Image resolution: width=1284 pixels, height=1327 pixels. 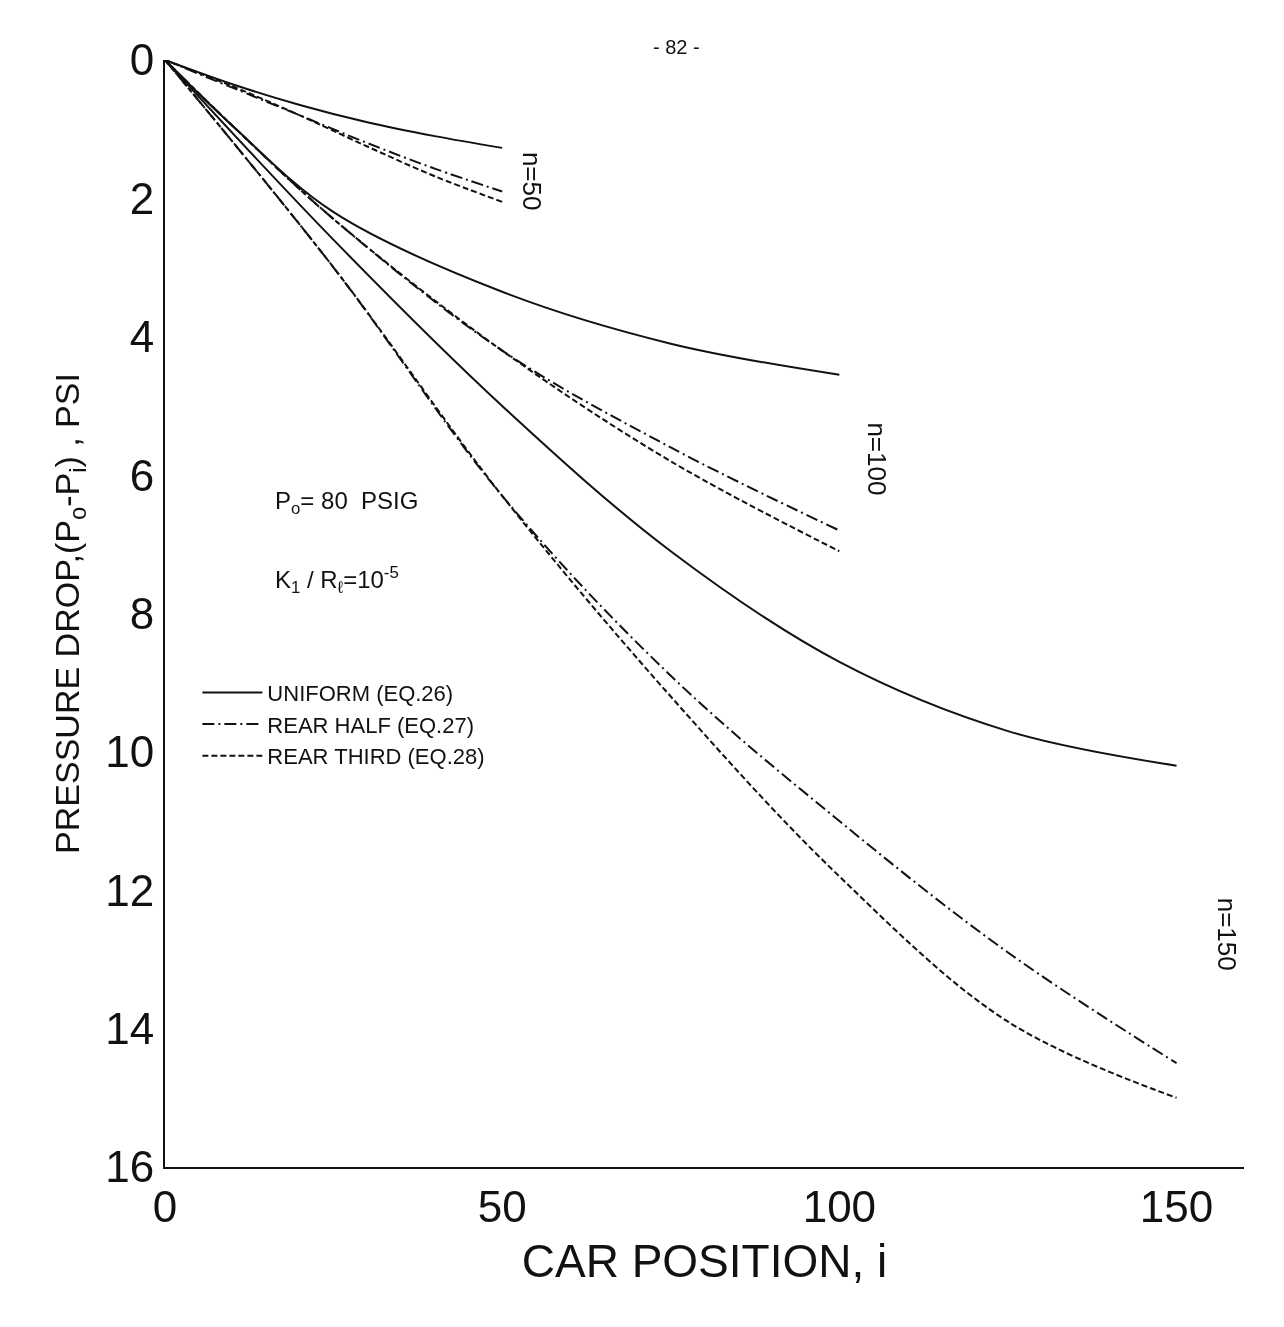 I want to click on y-tick-label: 14, so click(x=130, y=1029).